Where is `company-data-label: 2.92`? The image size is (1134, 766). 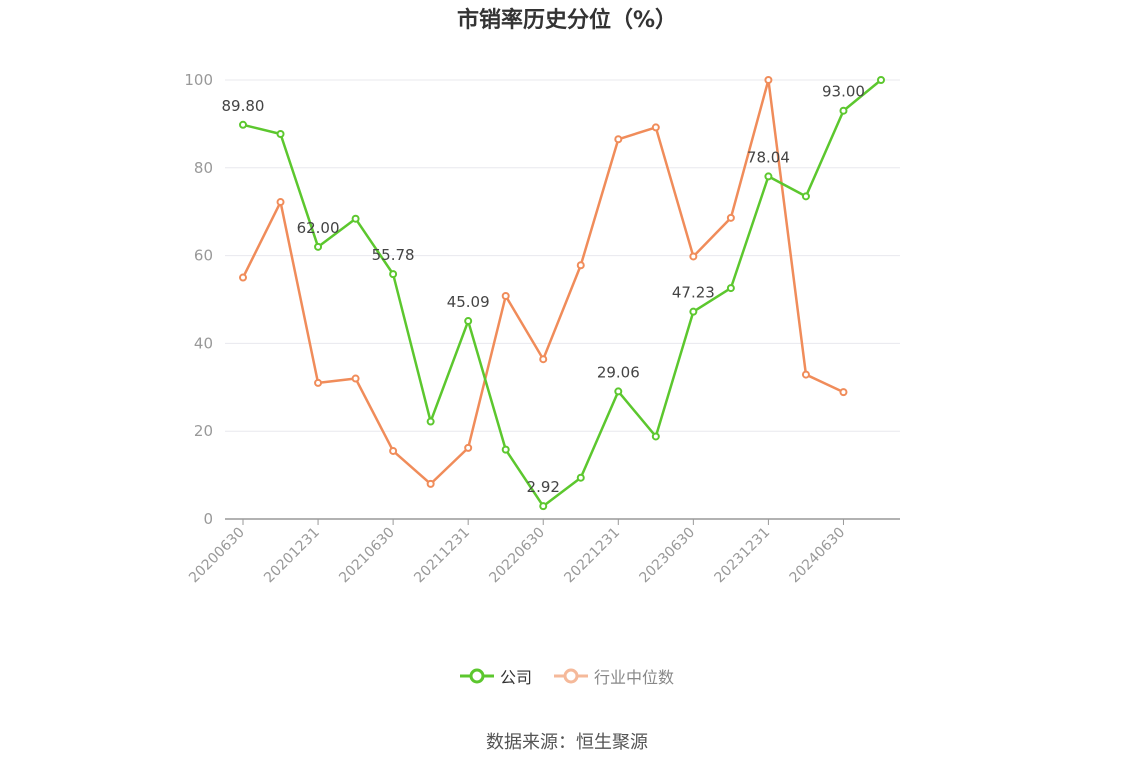 company-data-label: 2.92 is located at coordinates (543, 487).